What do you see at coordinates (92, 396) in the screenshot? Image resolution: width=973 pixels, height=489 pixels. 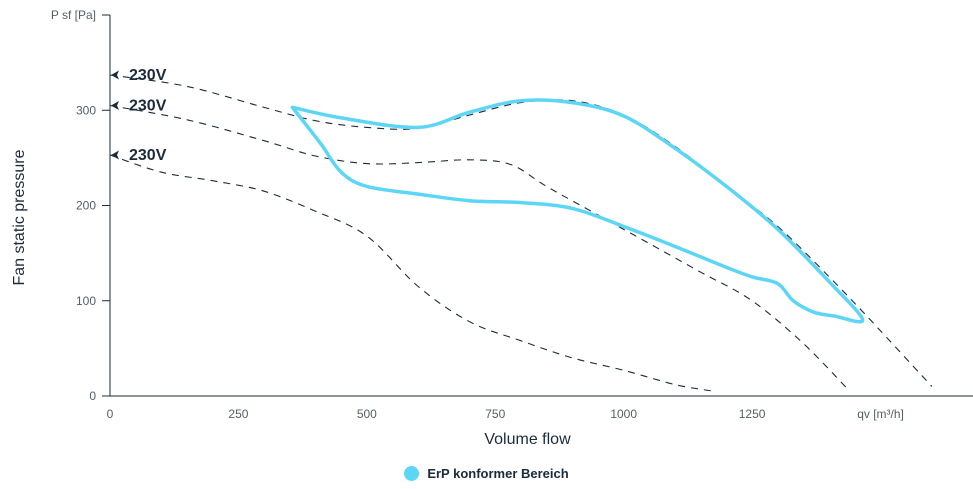 I see `y-tick-label: 0` at bounding box center [92, 396].